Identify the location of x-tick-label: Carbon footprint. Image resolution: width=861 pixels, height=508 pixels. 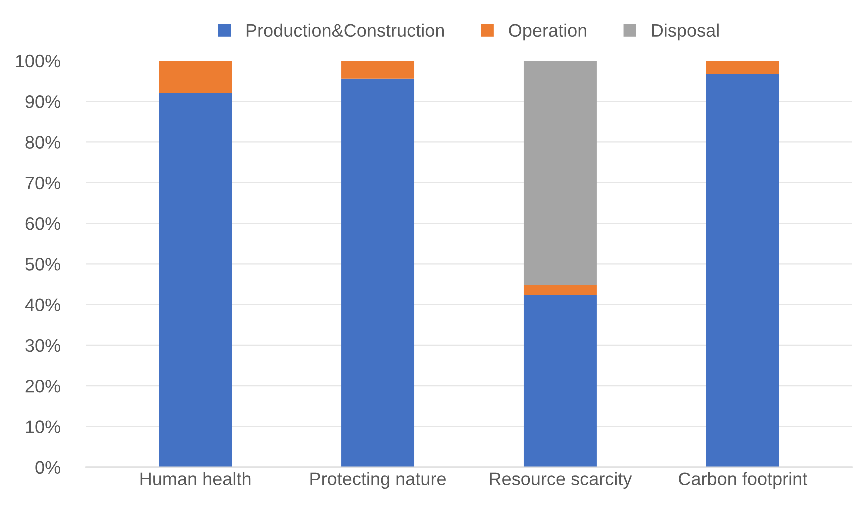
(743, 481).